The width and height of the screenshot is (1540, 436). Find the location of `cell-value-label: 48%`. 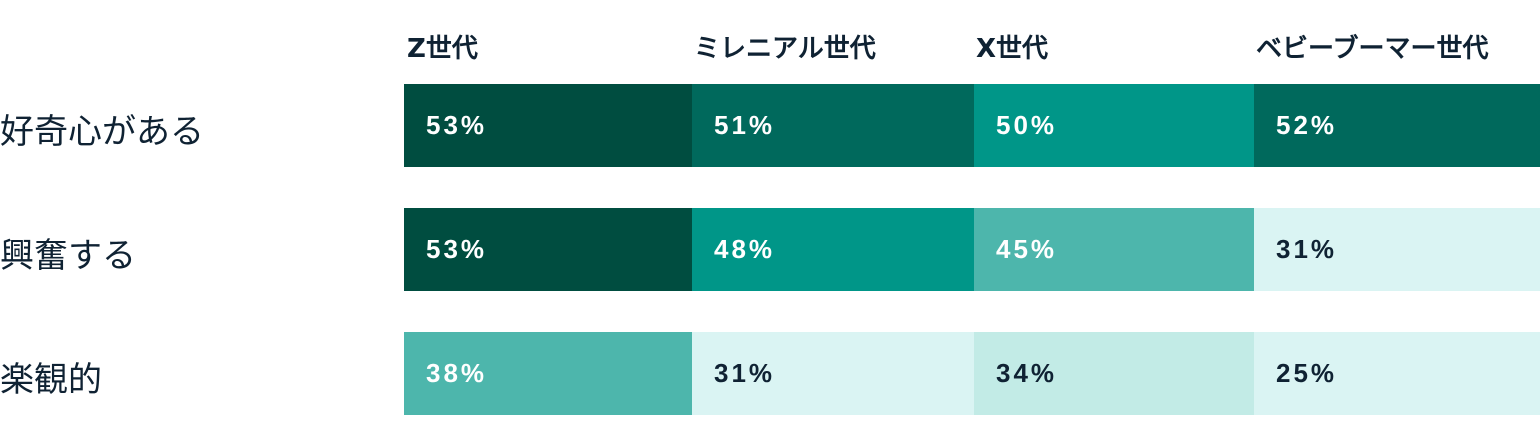

cell-value-label: 48% is located at coordinates (745, 249).